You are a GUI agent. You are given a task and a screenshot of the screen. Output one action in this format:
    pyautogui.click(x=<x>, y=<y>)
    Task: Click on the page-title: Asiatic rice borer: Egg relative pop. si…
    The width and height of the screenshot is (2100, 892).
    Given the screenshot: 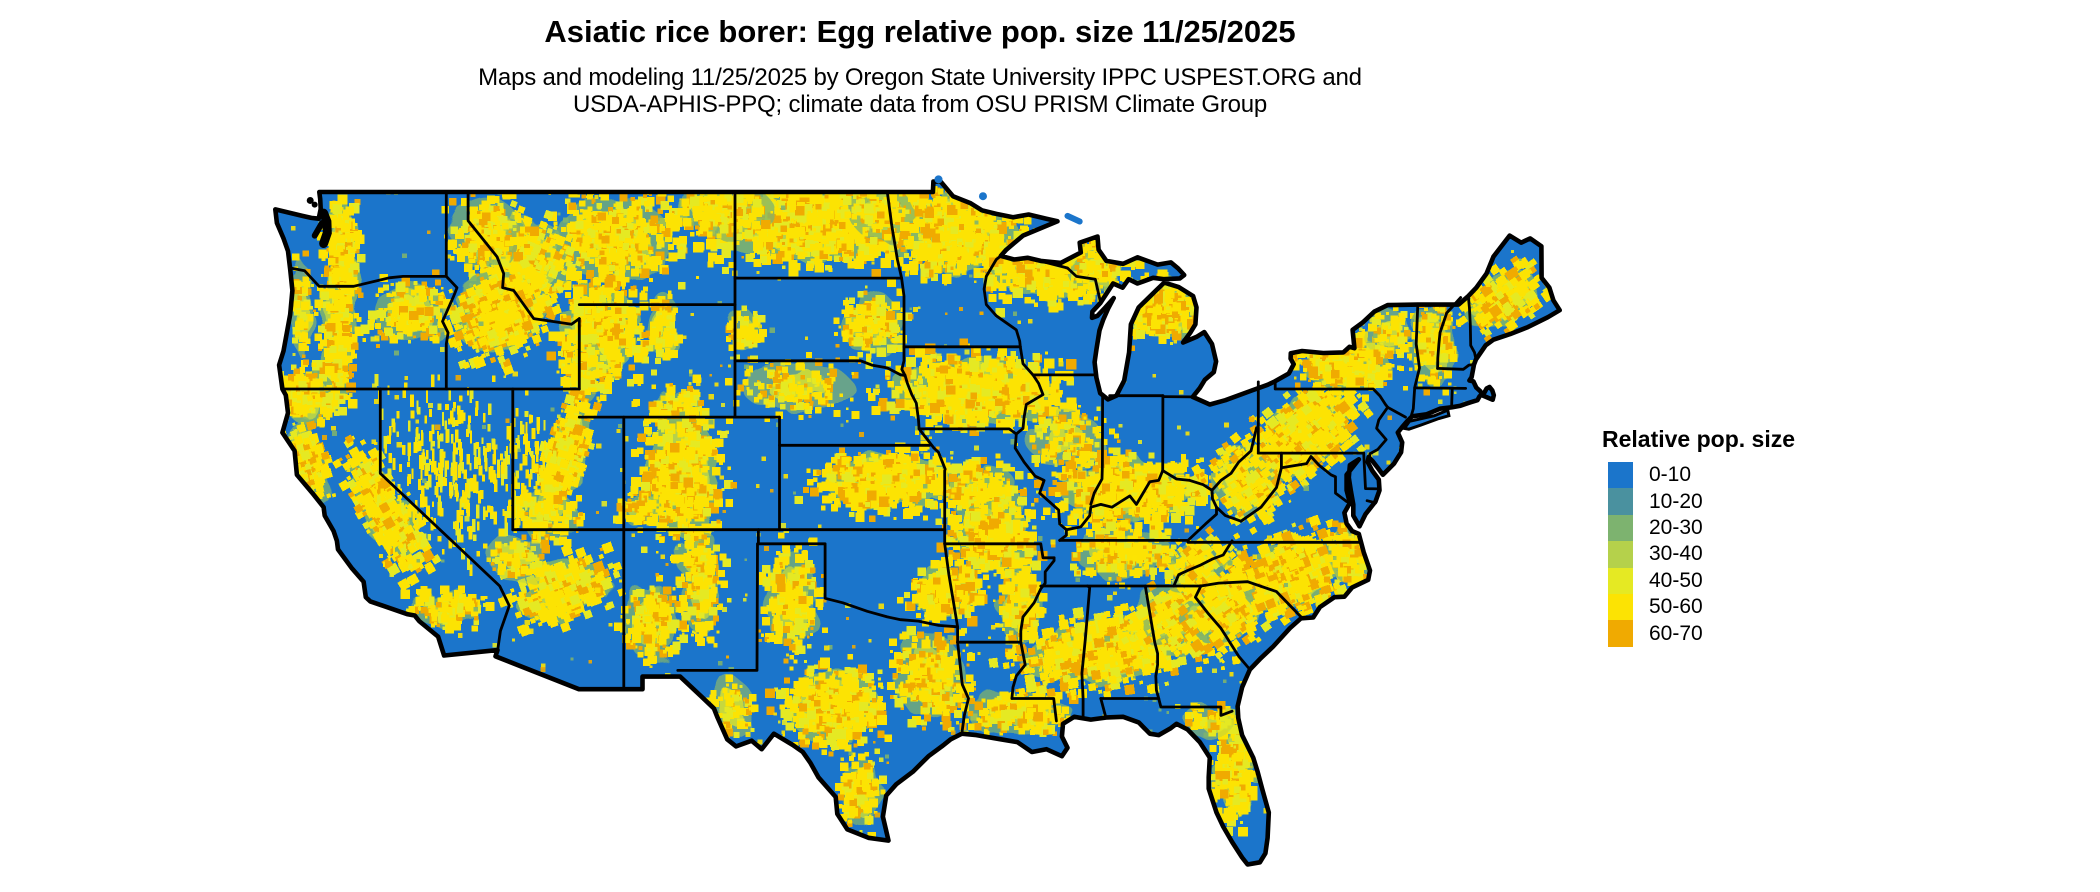 What is the action you would take?
    pyautogui.click(x=920, y=31)
    